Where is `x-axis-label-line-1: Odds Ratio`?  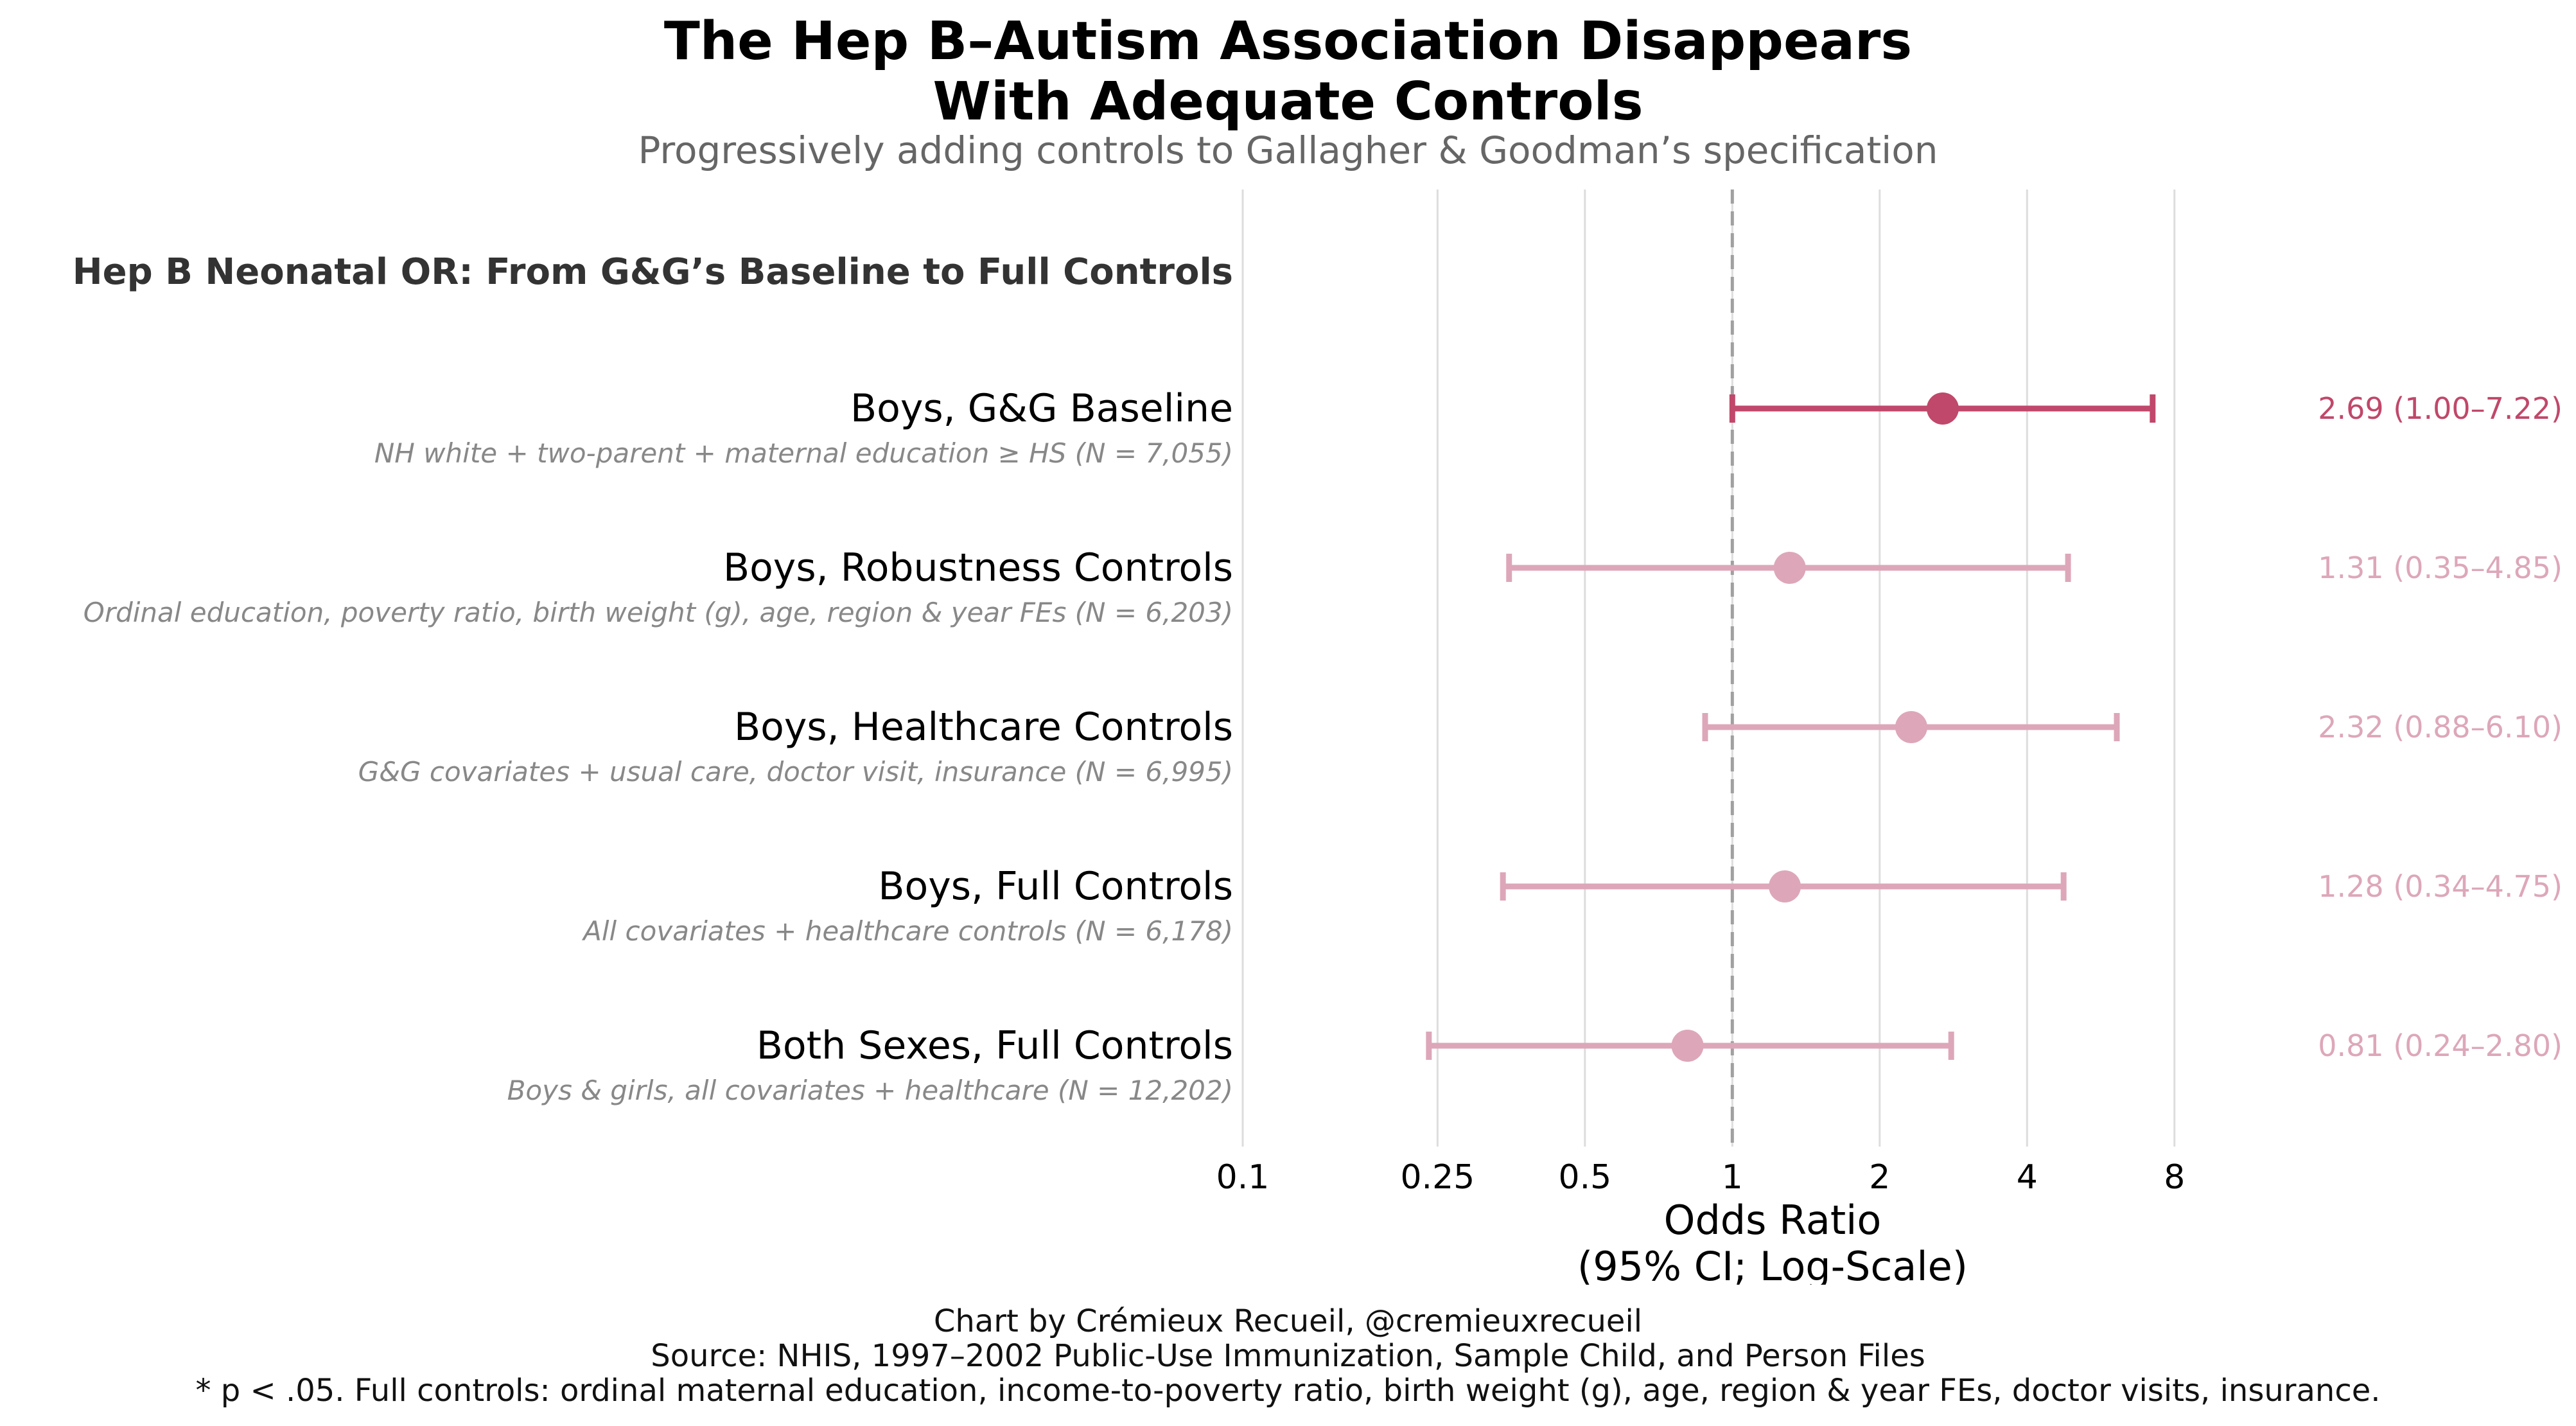 x-axis-label-line-1: Odds Ratio is located at coordinates (1773, 1220).